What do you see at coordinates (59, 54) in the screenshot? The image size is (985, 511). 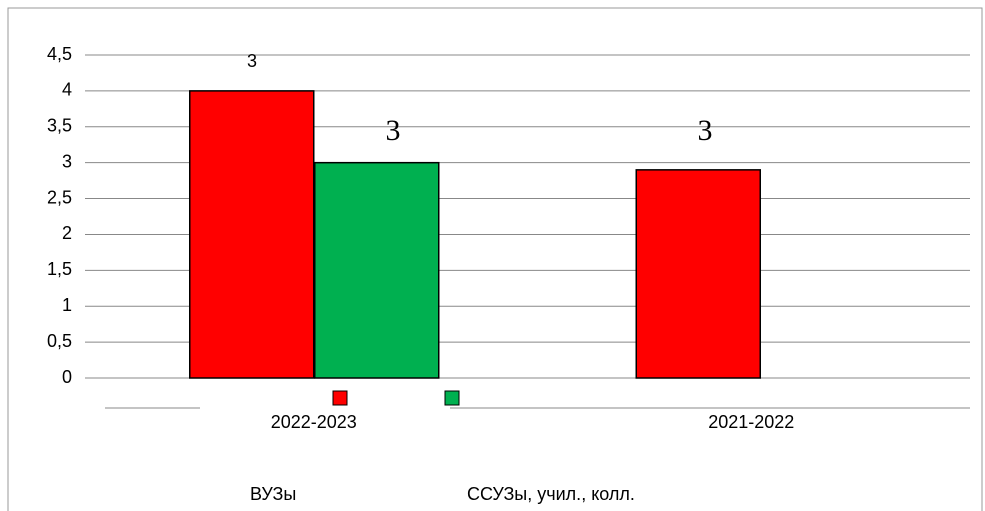 I see `y-tick-label: 4,5` at bounding box center [59, 54].